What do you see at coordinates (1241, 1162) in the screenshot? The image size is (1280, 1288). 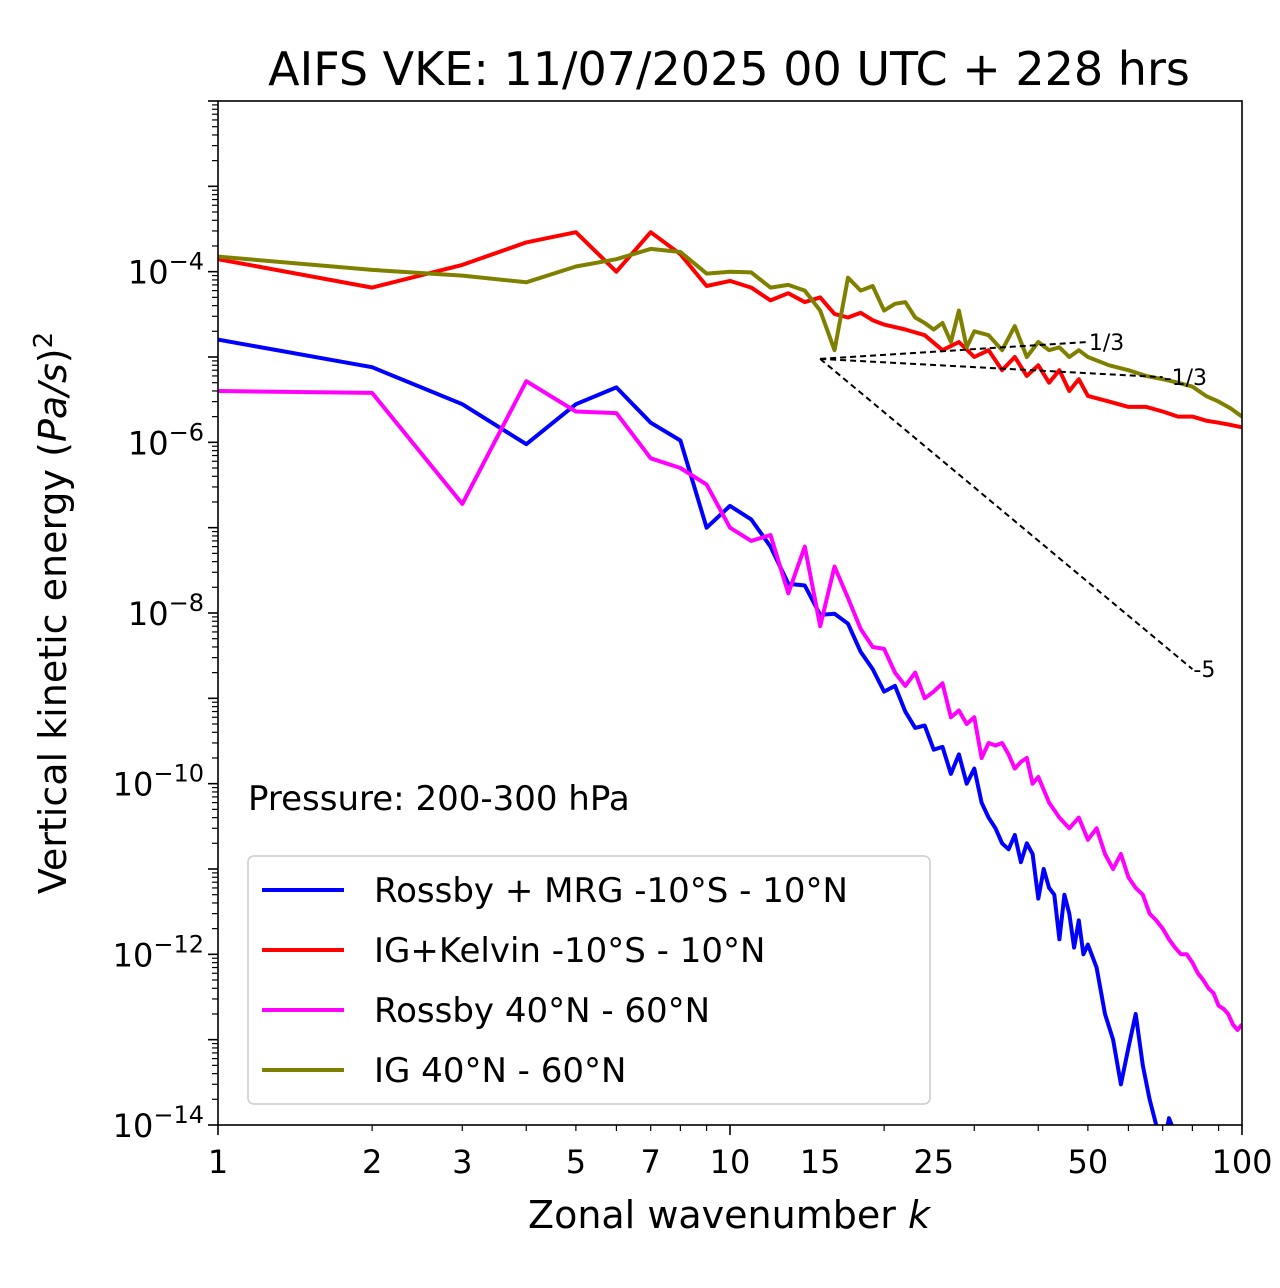 I see `x-tick-label: 100` at bounding box center [1241, 1162].